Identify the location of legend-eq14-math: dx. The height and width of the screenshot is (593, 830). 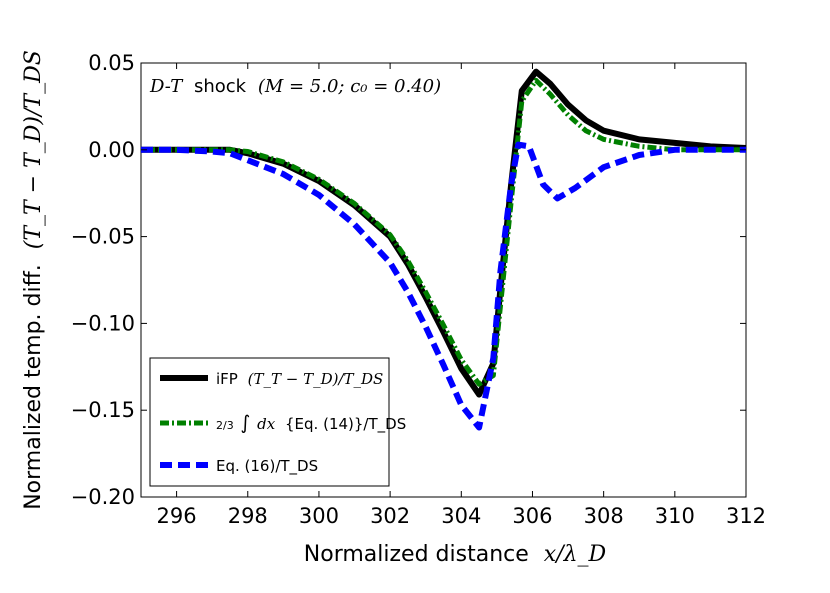
(266, 424).